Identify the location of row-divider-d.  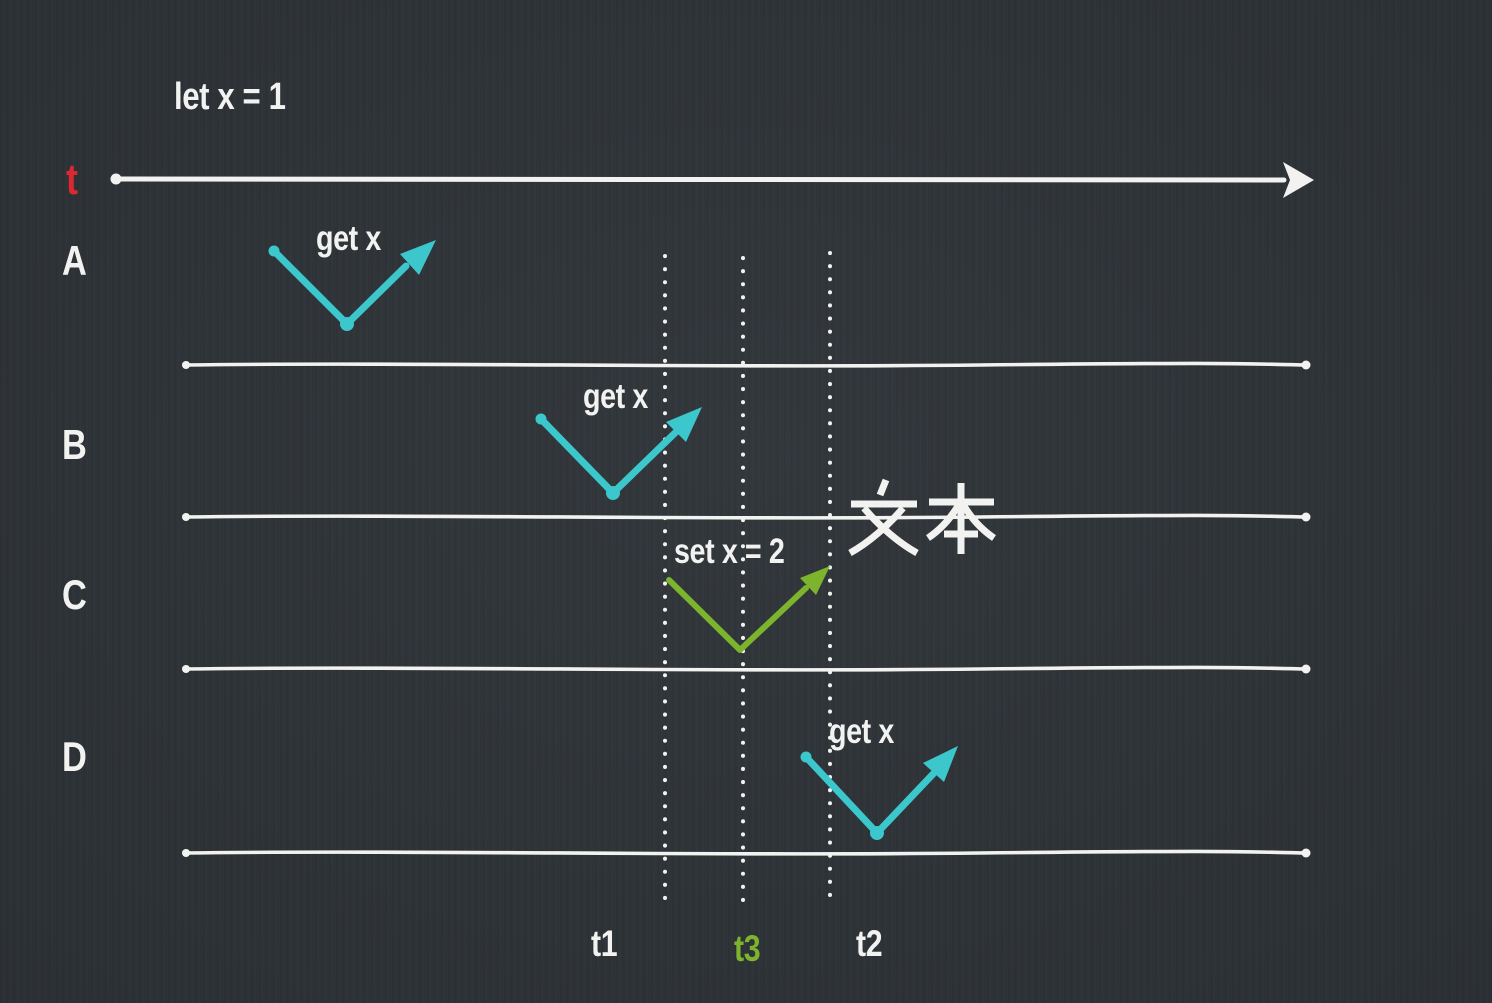
(746, 852).